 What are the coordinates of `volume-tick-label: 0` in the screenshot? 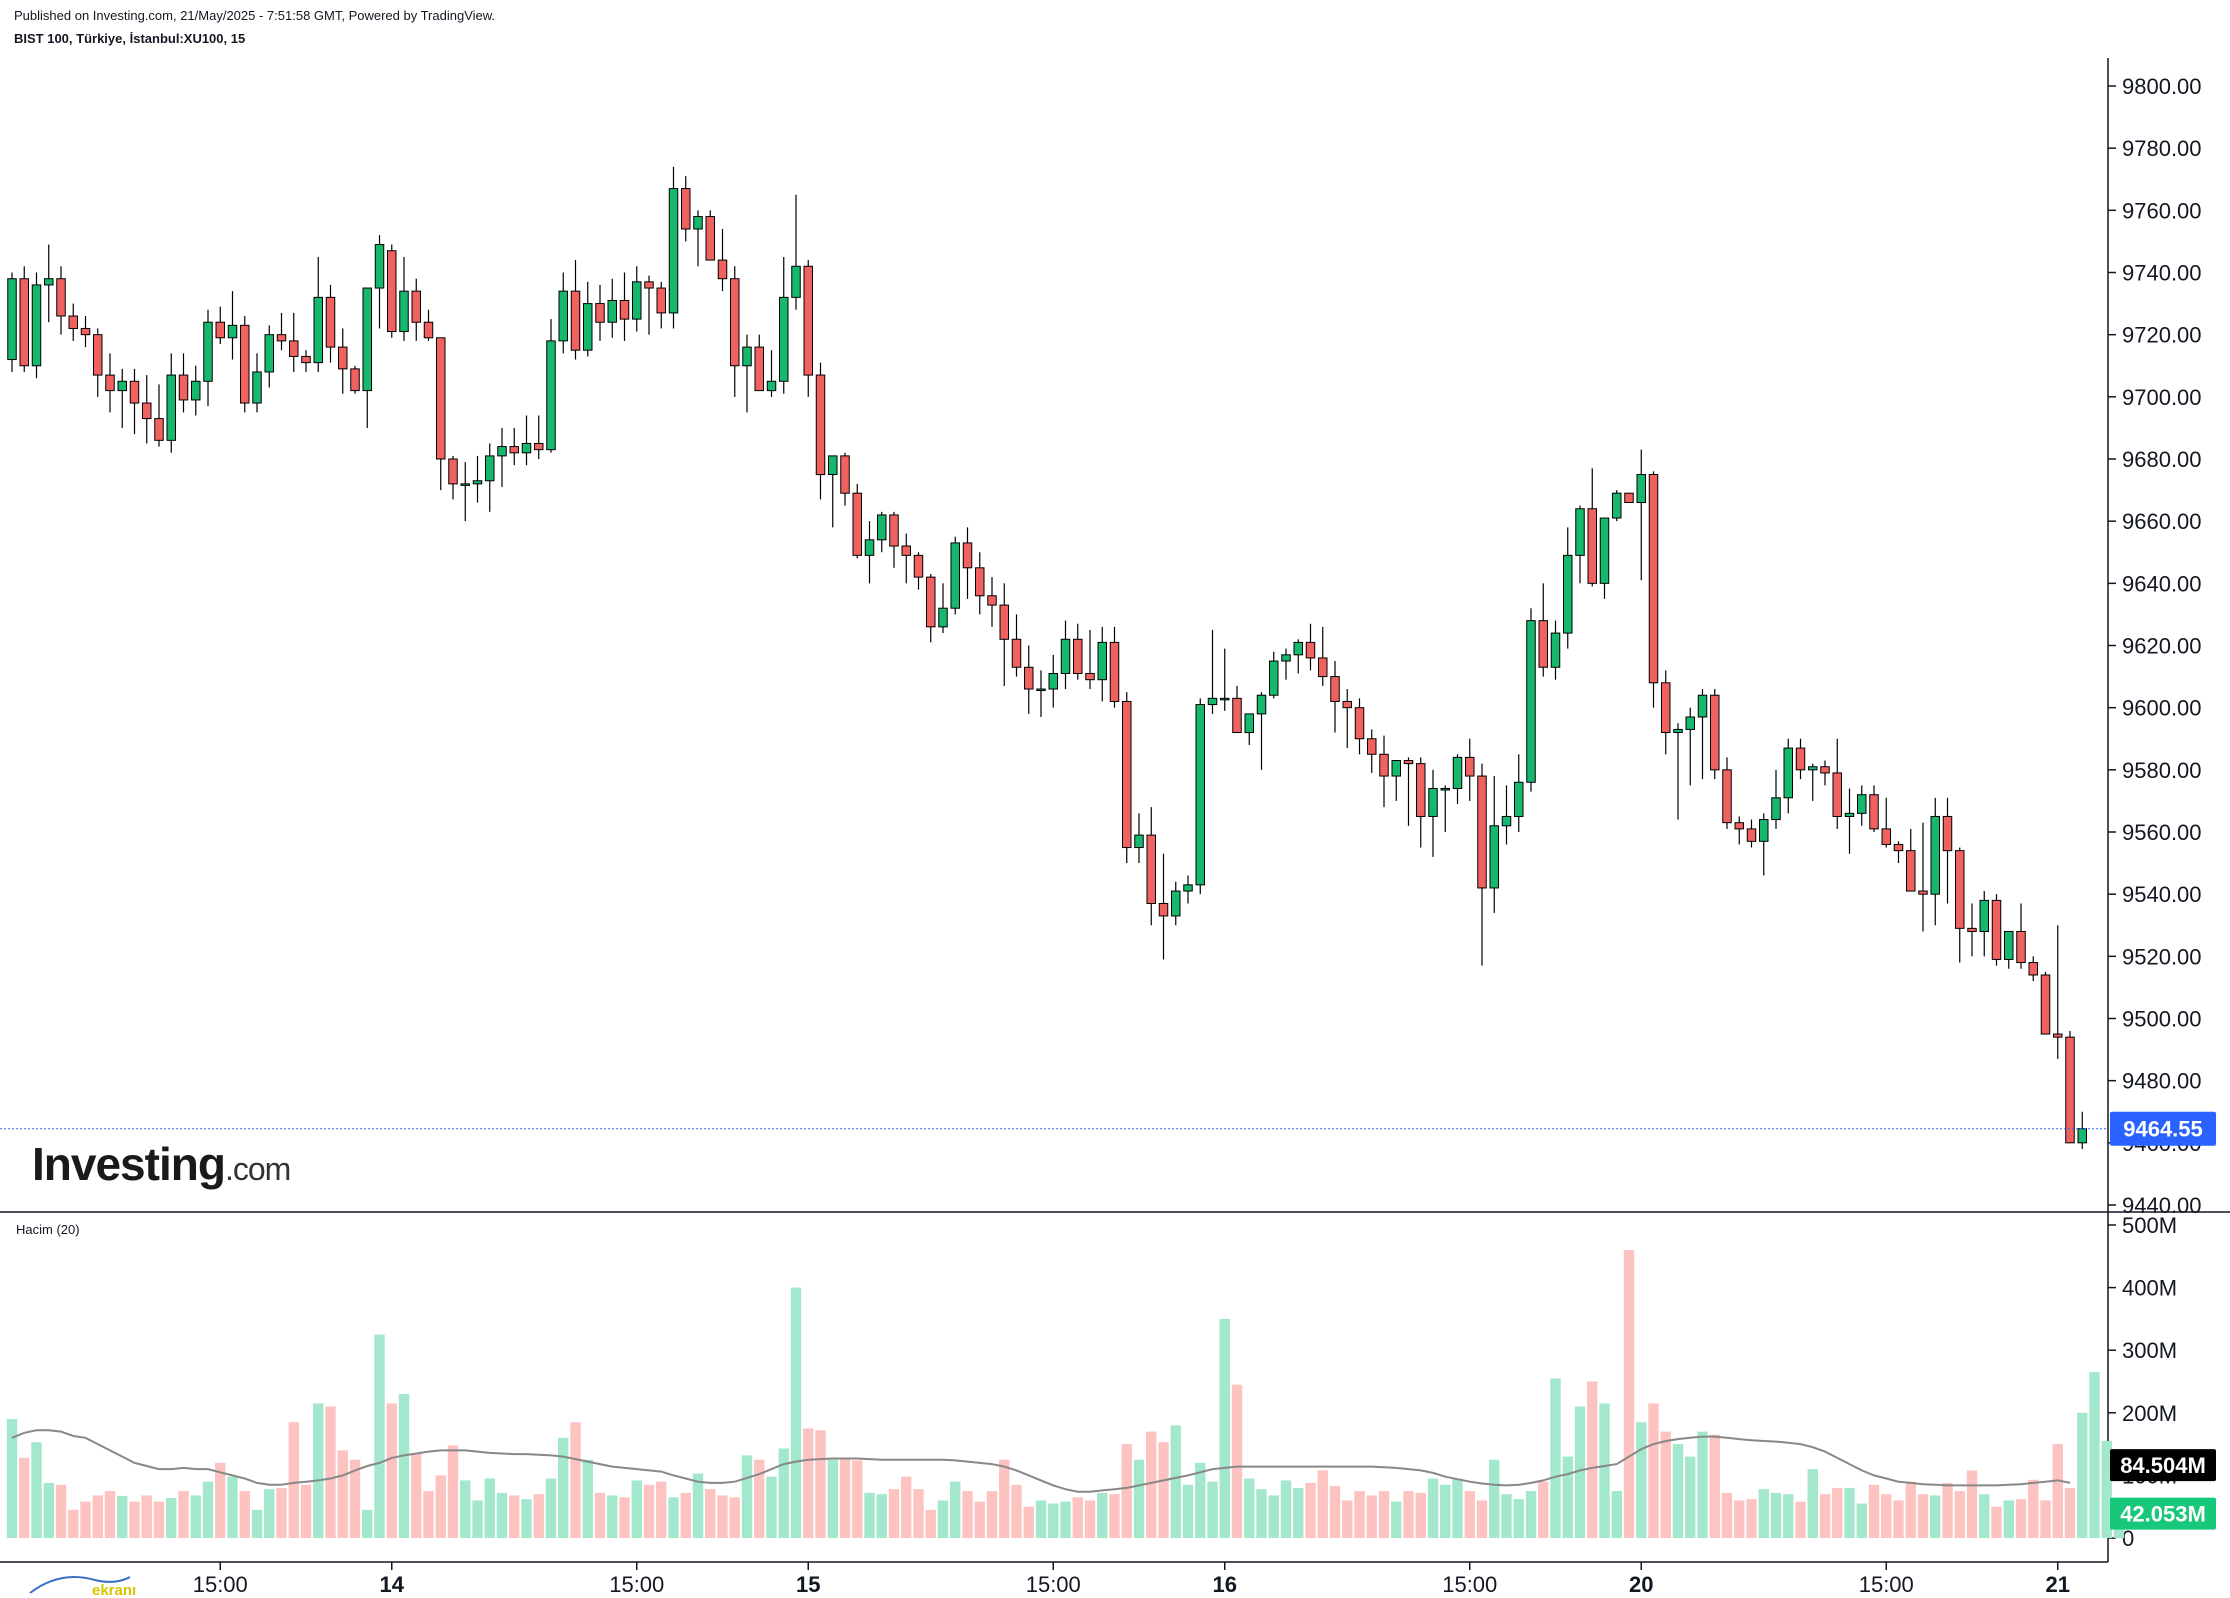 It's located at (2128, 1538).